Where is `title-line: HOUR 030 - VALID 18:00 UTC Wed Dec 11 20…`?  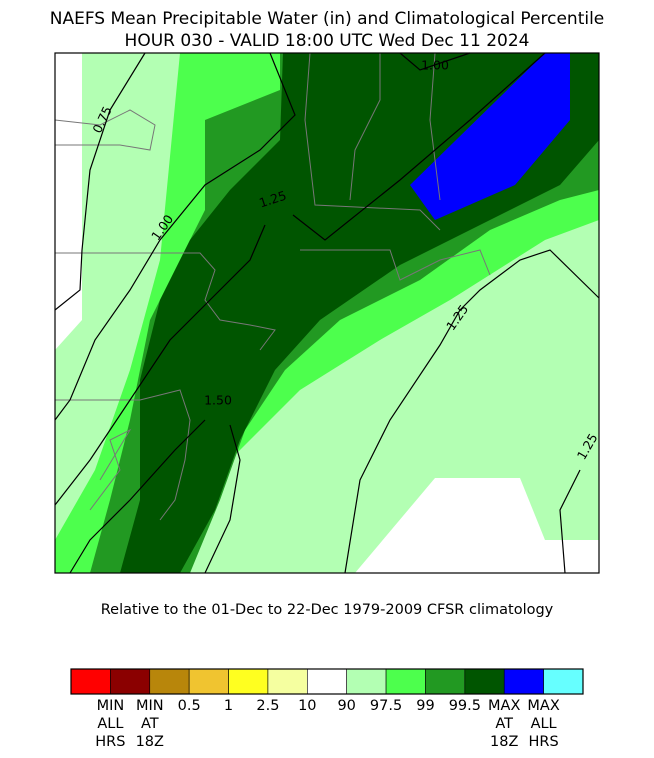 title-line: HOUR 030 - VALID 18:00 UTC Wed Dec 11 20… is located at coordinates (327, 41).